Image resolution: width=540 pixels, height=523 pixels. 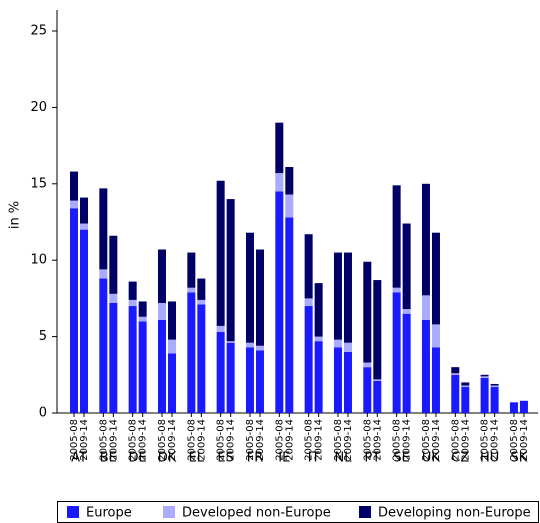 What do you see at coordinates (519, 458) in the screenshot?
I see `x-category-label: SK` at bounding box center [519, 458].